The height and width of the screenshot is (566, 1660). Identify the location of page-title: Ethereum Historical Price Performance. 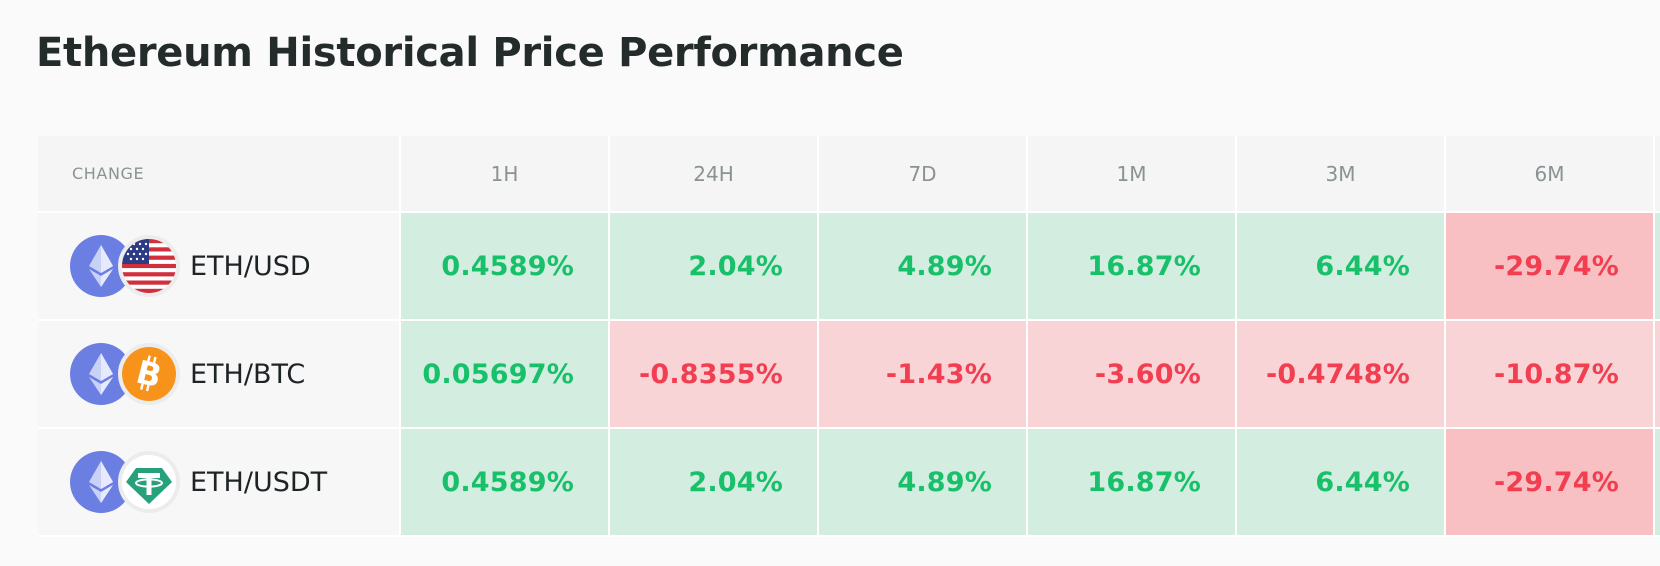
(470, 53).